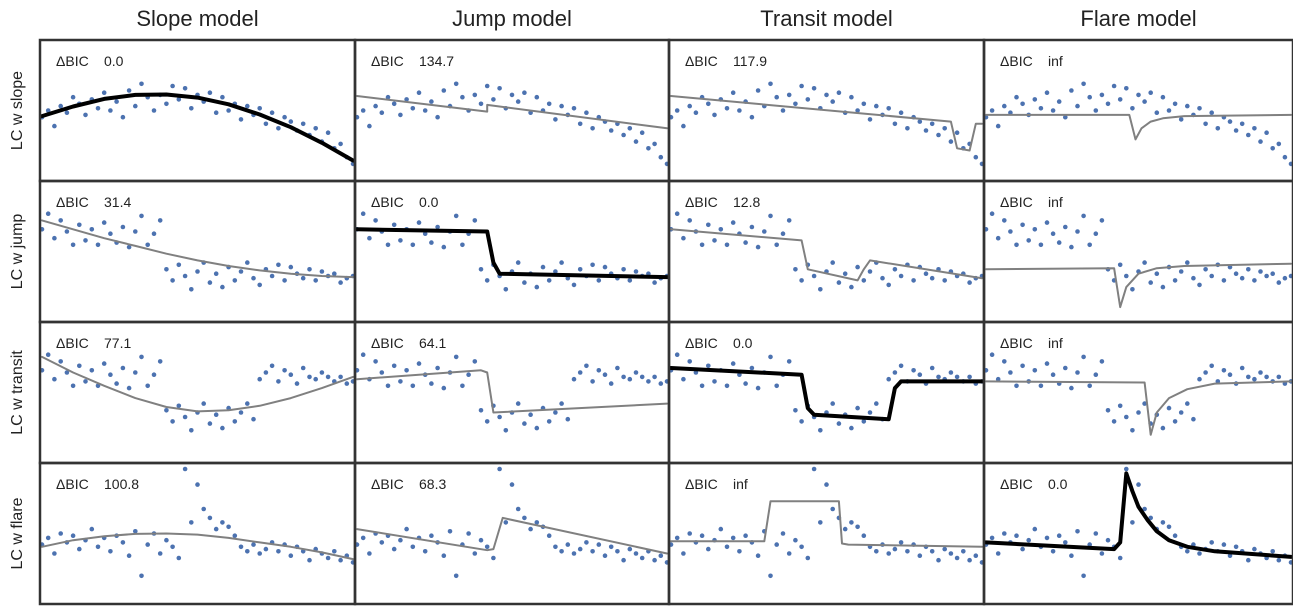  I want to click on column-title: Slope model, so click(197, 18).